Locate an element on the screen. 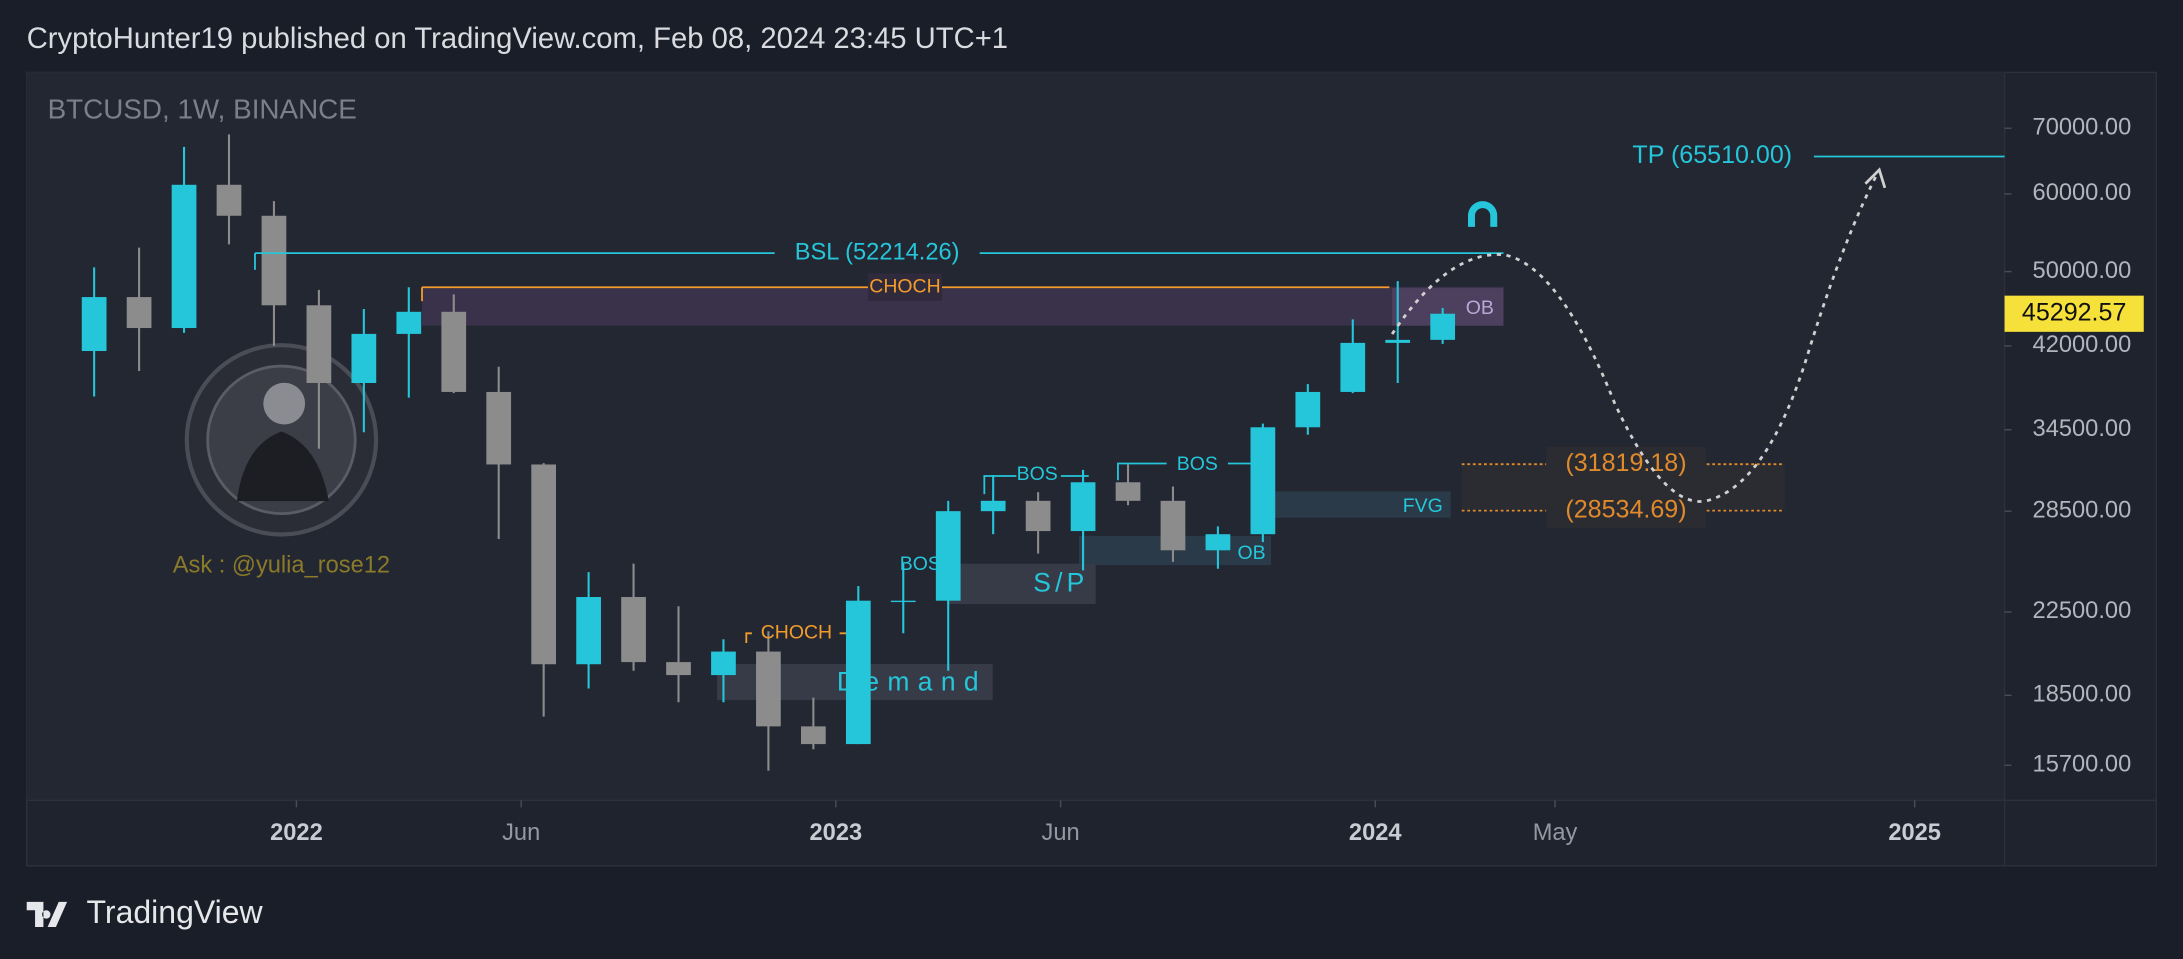 The height and width of the screenshot is (959, 2183). y-tick-label: 15700.00 is located at coordinates (2082, 765).